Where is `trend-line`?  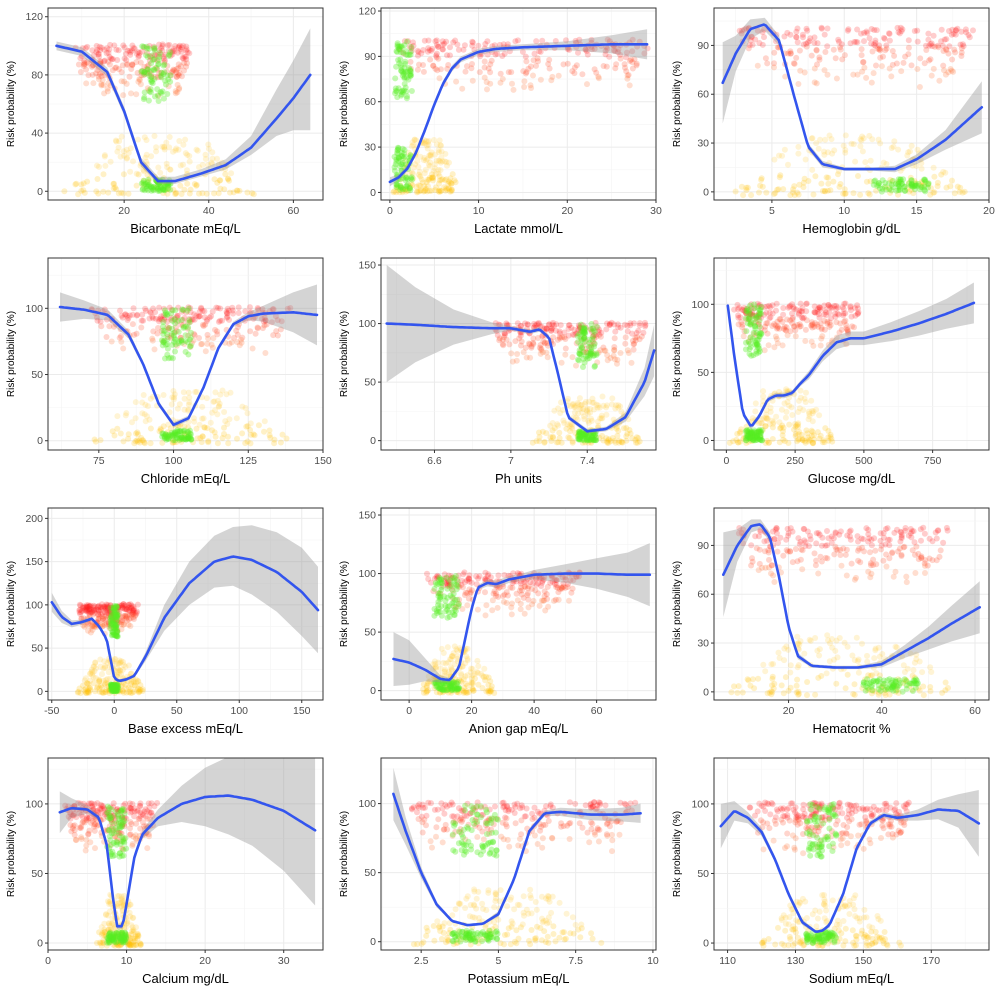
trend-line is located at coordinates (518, 113).